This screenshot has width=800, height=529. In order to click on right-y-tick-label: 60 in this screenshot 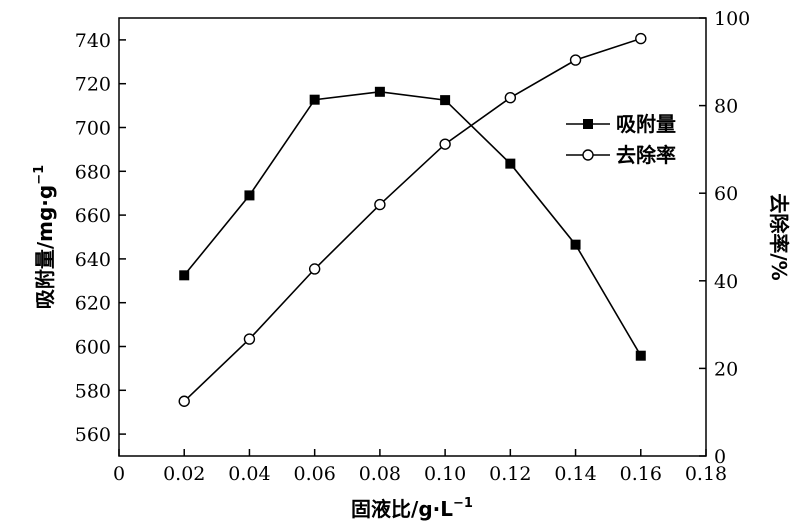, I will do `click(726, 194)`.